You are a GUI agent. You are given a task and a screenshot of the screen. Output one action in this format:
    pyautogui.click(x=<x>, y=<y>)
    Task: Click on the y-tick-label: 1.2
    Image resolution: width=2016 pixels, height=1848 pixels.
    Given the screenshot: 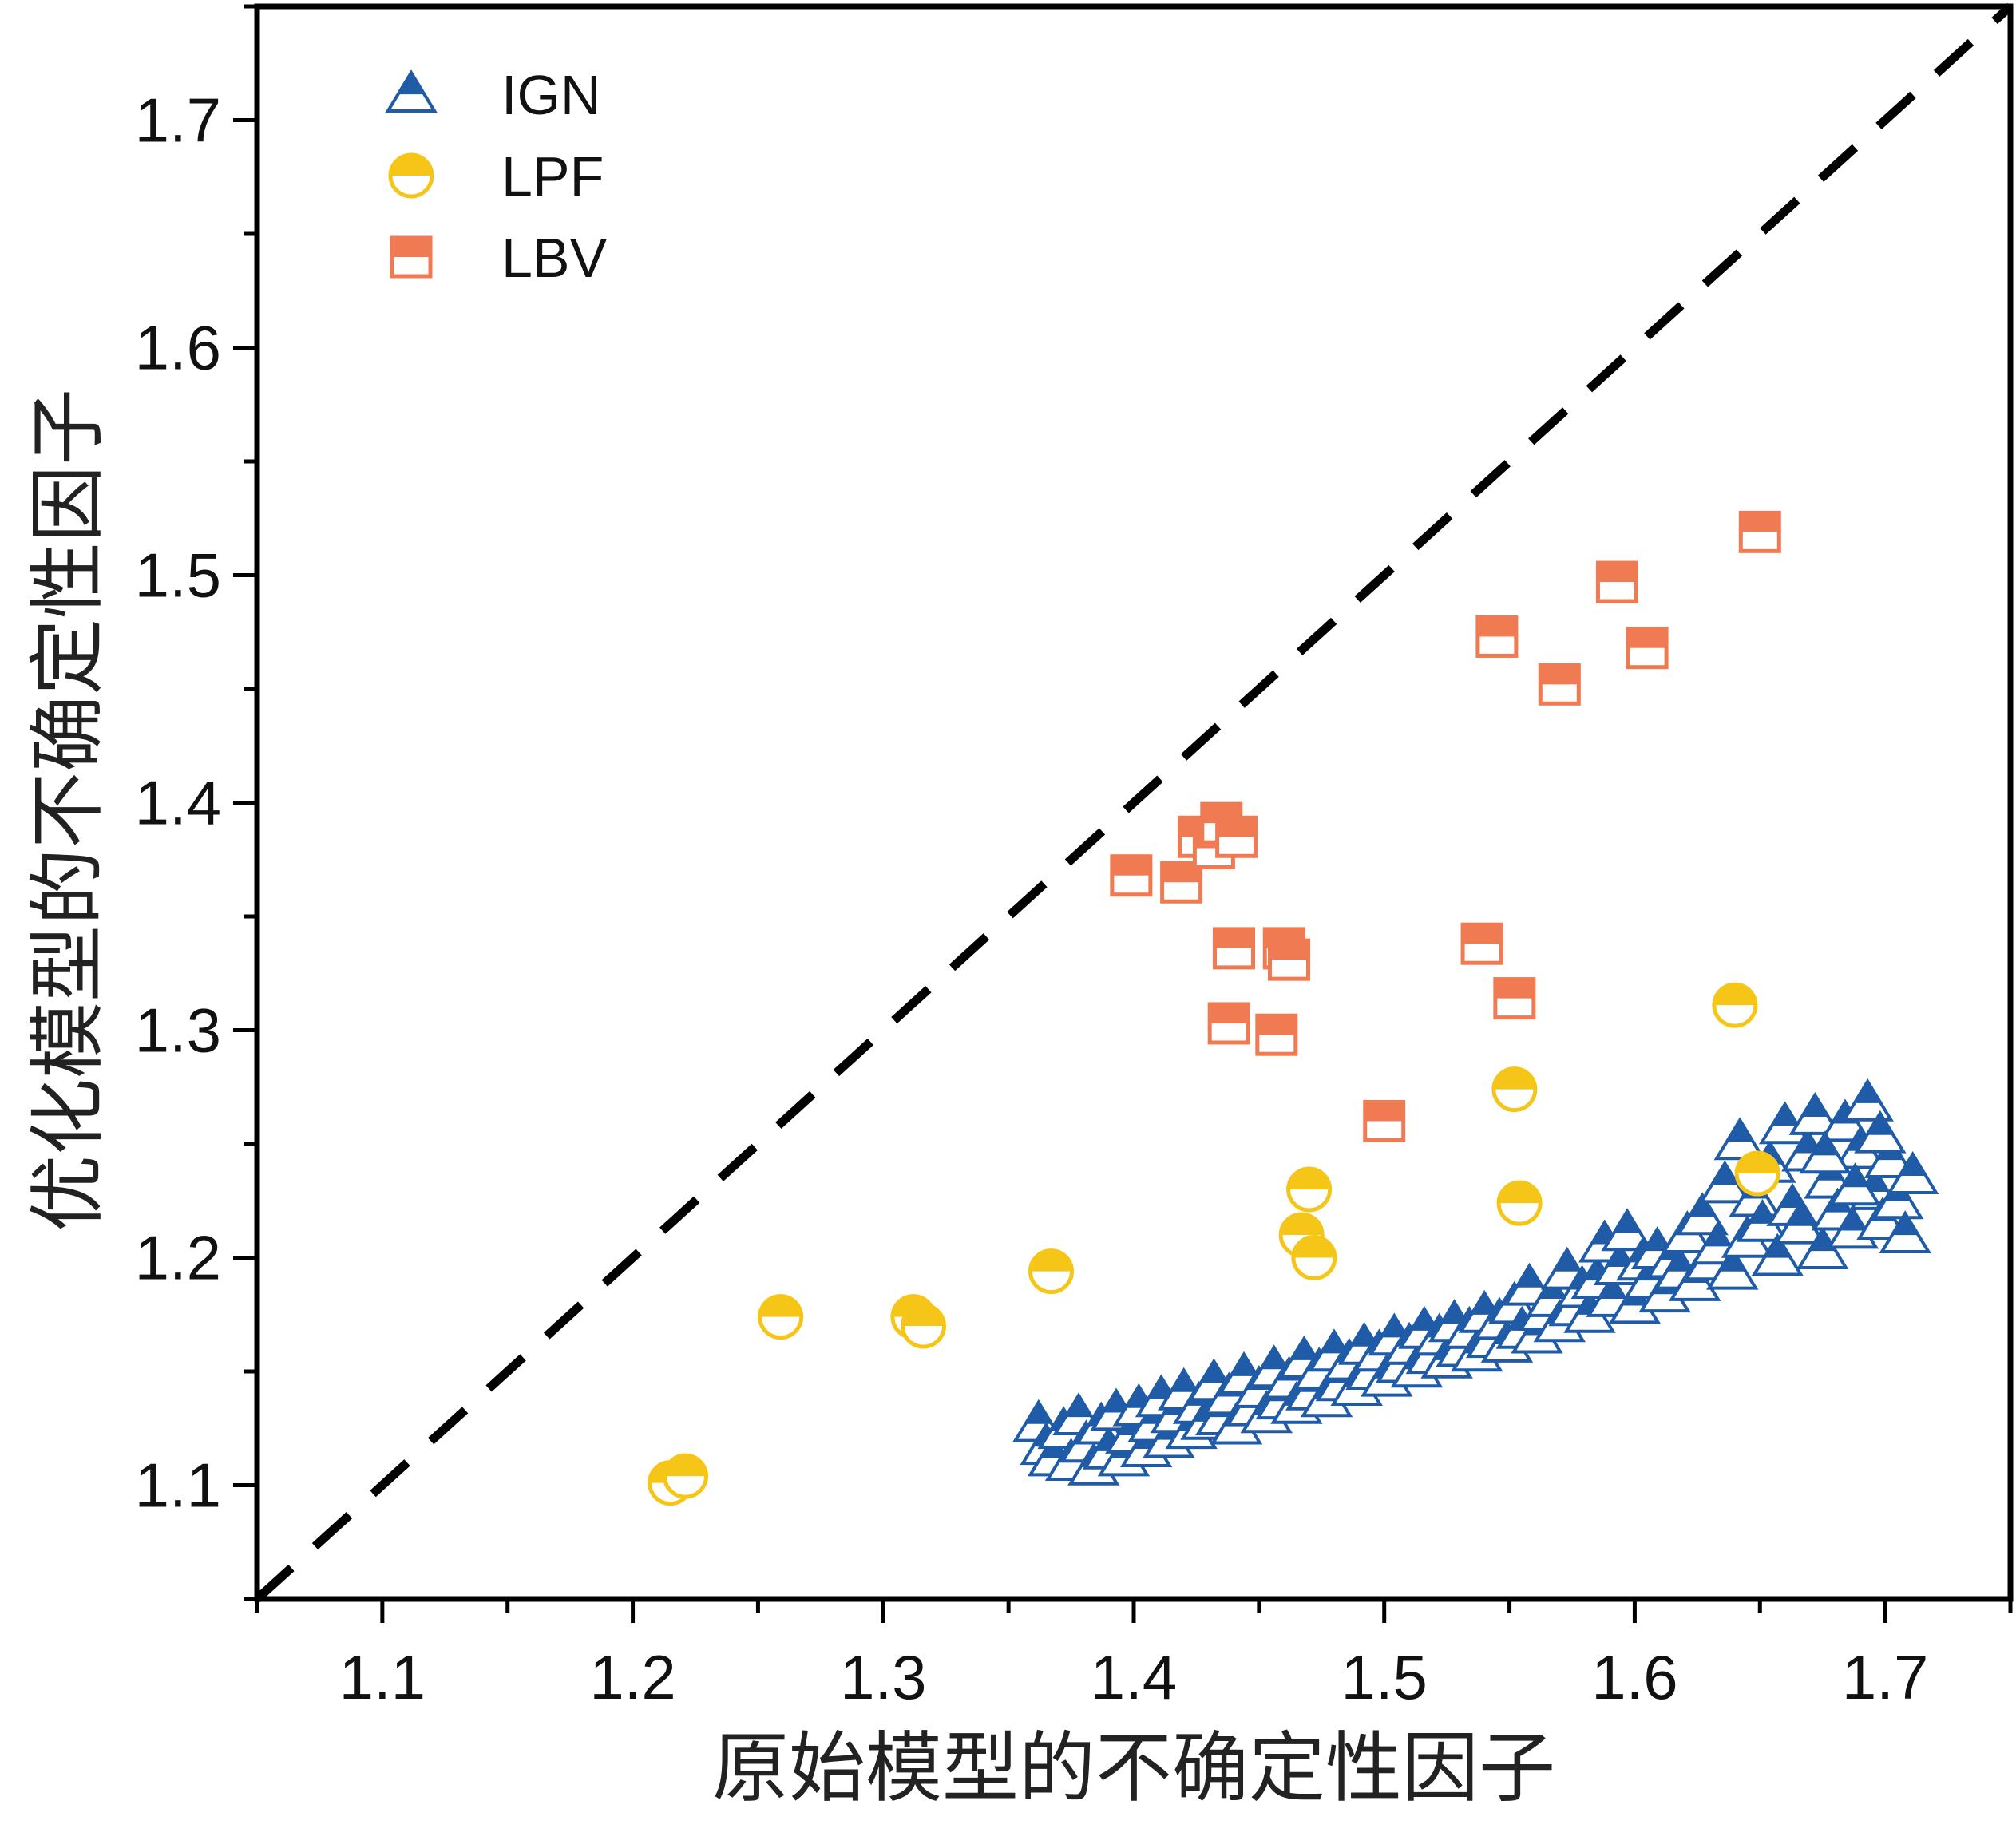 What is the action you would take?
    pyautogui.click(x=178, y=1258)
    